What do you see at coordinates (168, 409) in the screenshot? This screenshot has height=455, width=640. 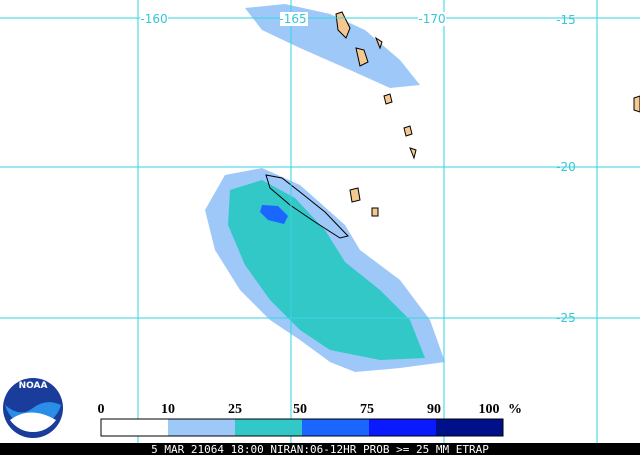 I see `legend-label: 10` at bounding box center [168, 409].